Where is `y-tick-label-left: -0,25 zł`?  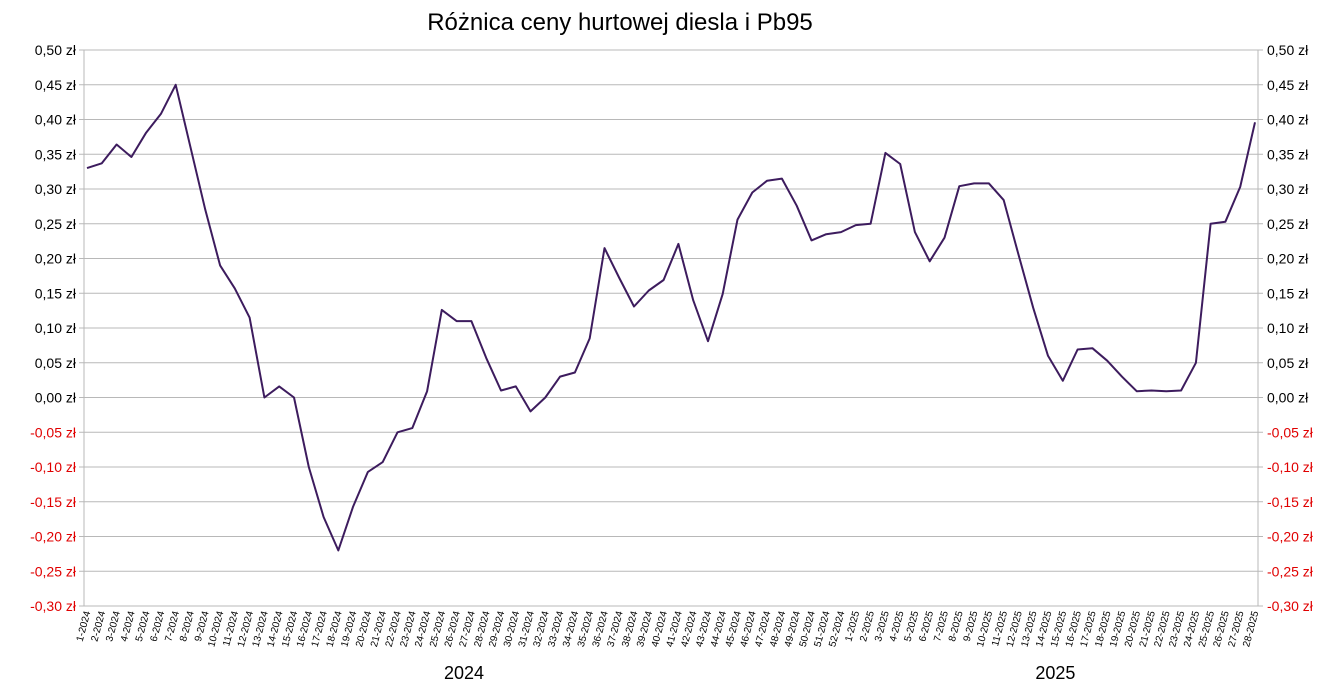 y-tick-label-left: -0,25 zł is located at coordinates (53, 571).